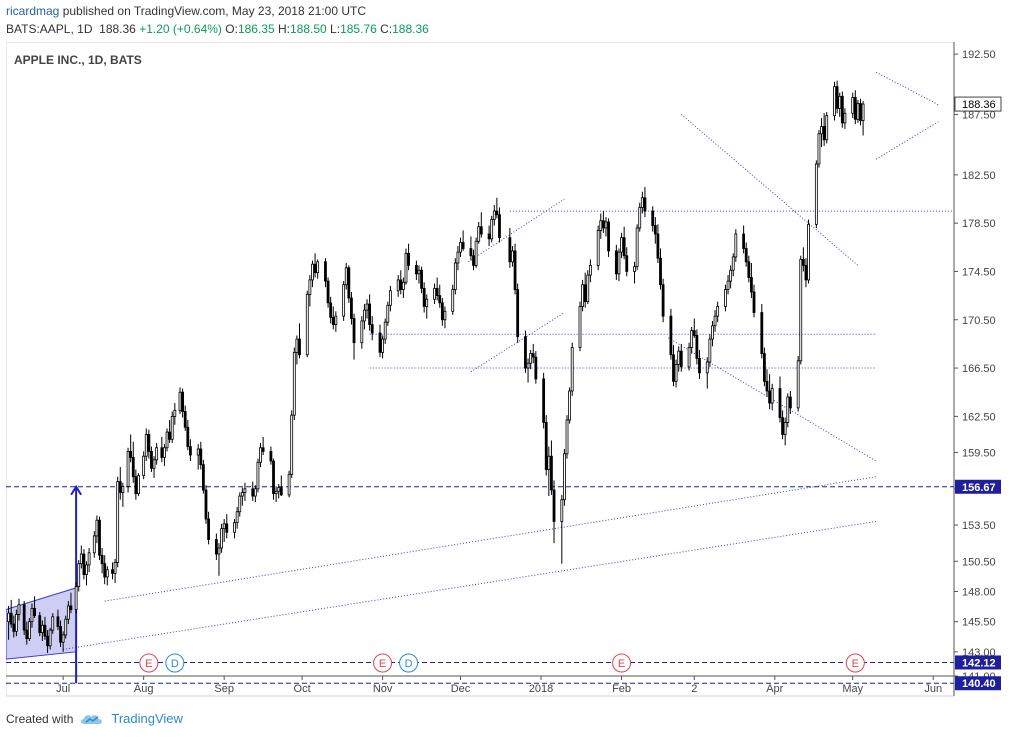 This screenshot has width=1010, height=737. I want to click on price-level-badge, so click(978, 662).